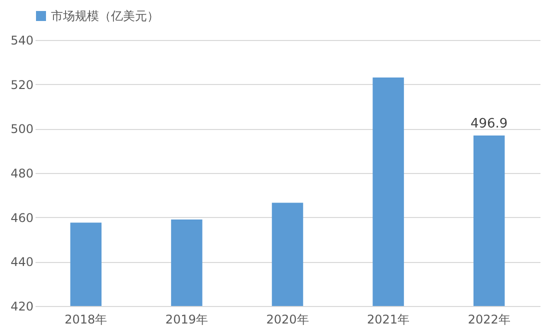 This screenshot has width=554, height=333. I want to click on y-tick-label: 520, so click(22, 85).